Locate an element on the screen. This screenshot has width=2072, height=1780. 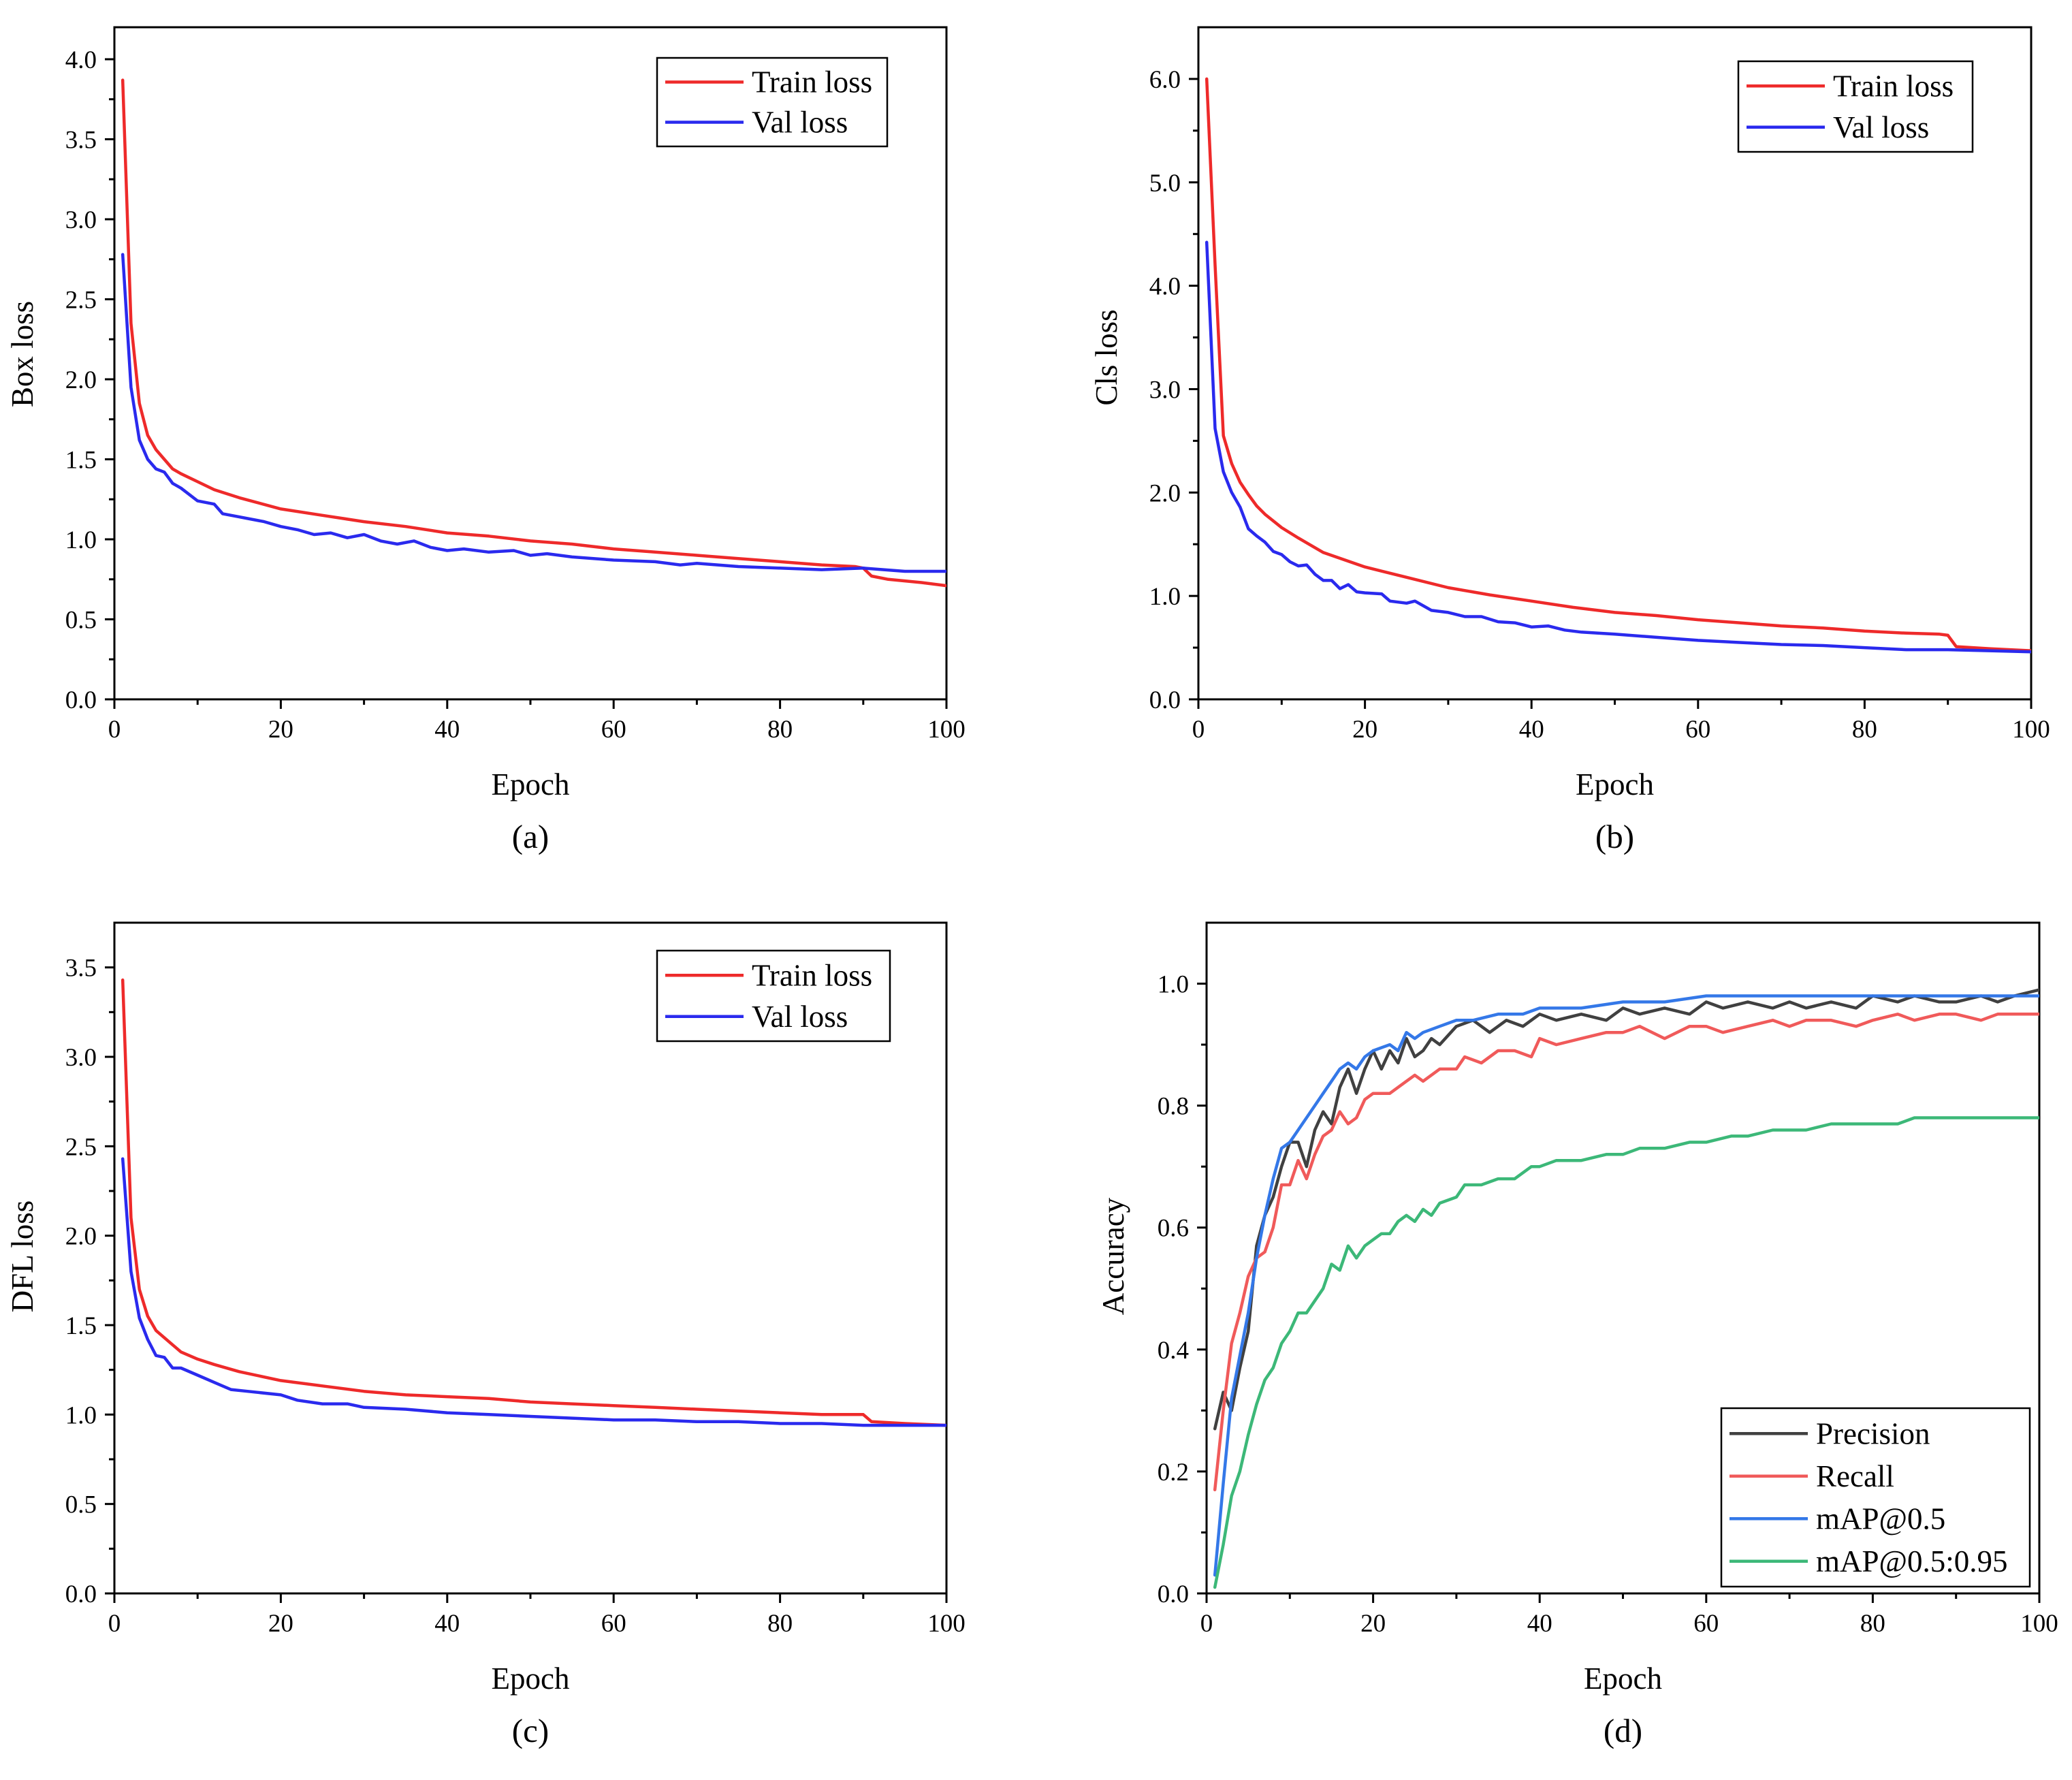
y-tick-label: 0.8 is located at coordinates (1173, 1107).